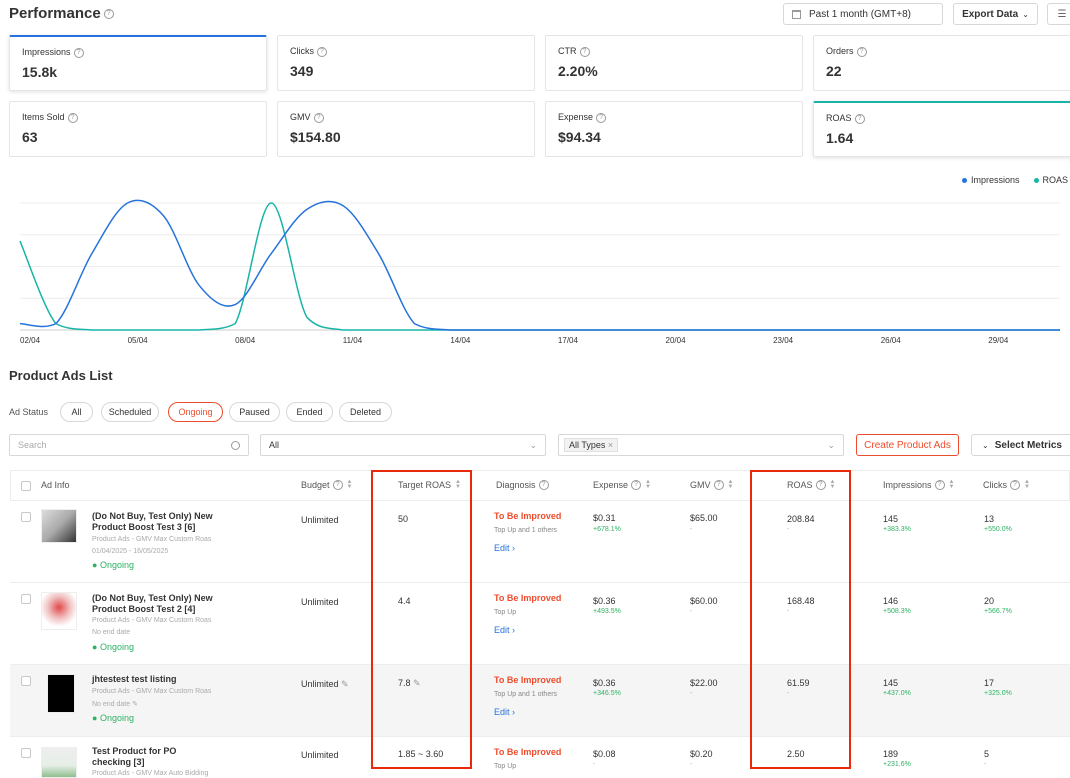 The height and width of the screenshot is (778, 1070). I want to click on metric-value: 1.64, so click(840, 137).